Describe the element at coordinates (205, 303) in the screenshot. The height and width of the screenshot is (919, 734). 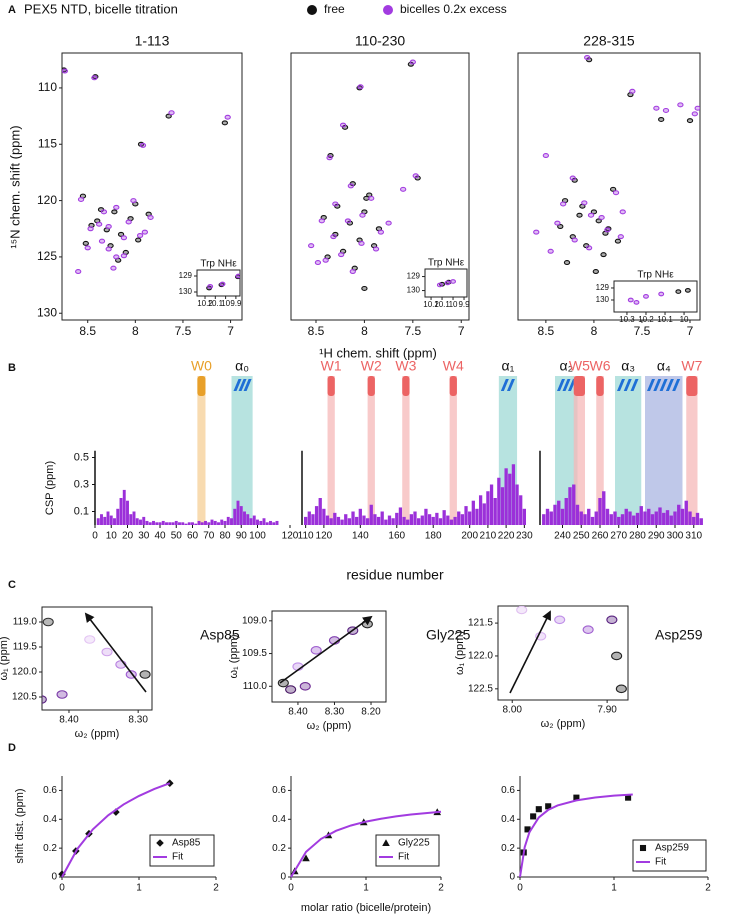
I see `x-tick-label: 10.2` at that location.